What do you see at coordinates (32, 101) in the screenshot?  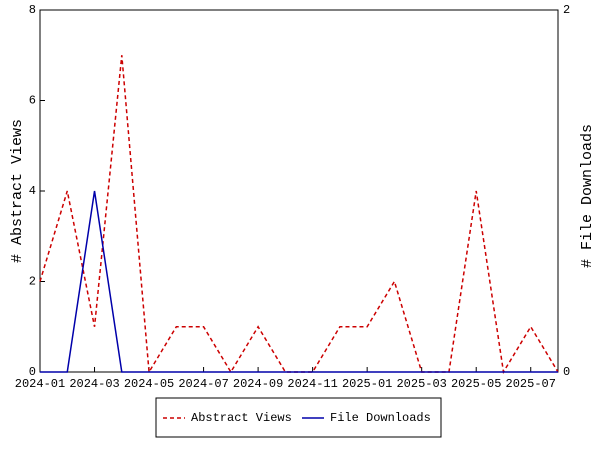 I see `y-tick-label: 6` at bounding box center [32, 101].